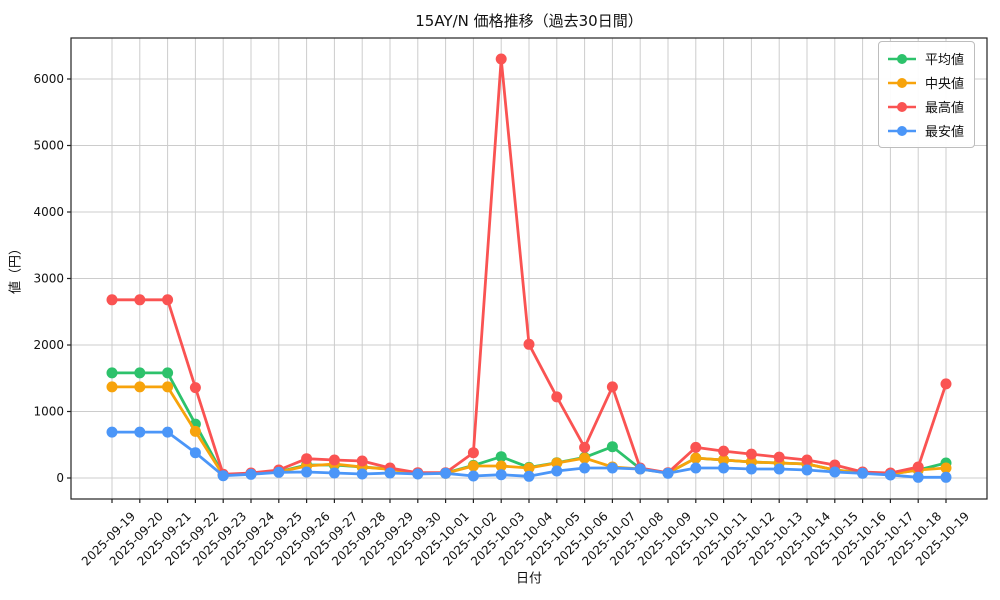 The height and width of the screenshot is (600, 1000). I want to click on y-tick-label: 3000, so click(48, 279).